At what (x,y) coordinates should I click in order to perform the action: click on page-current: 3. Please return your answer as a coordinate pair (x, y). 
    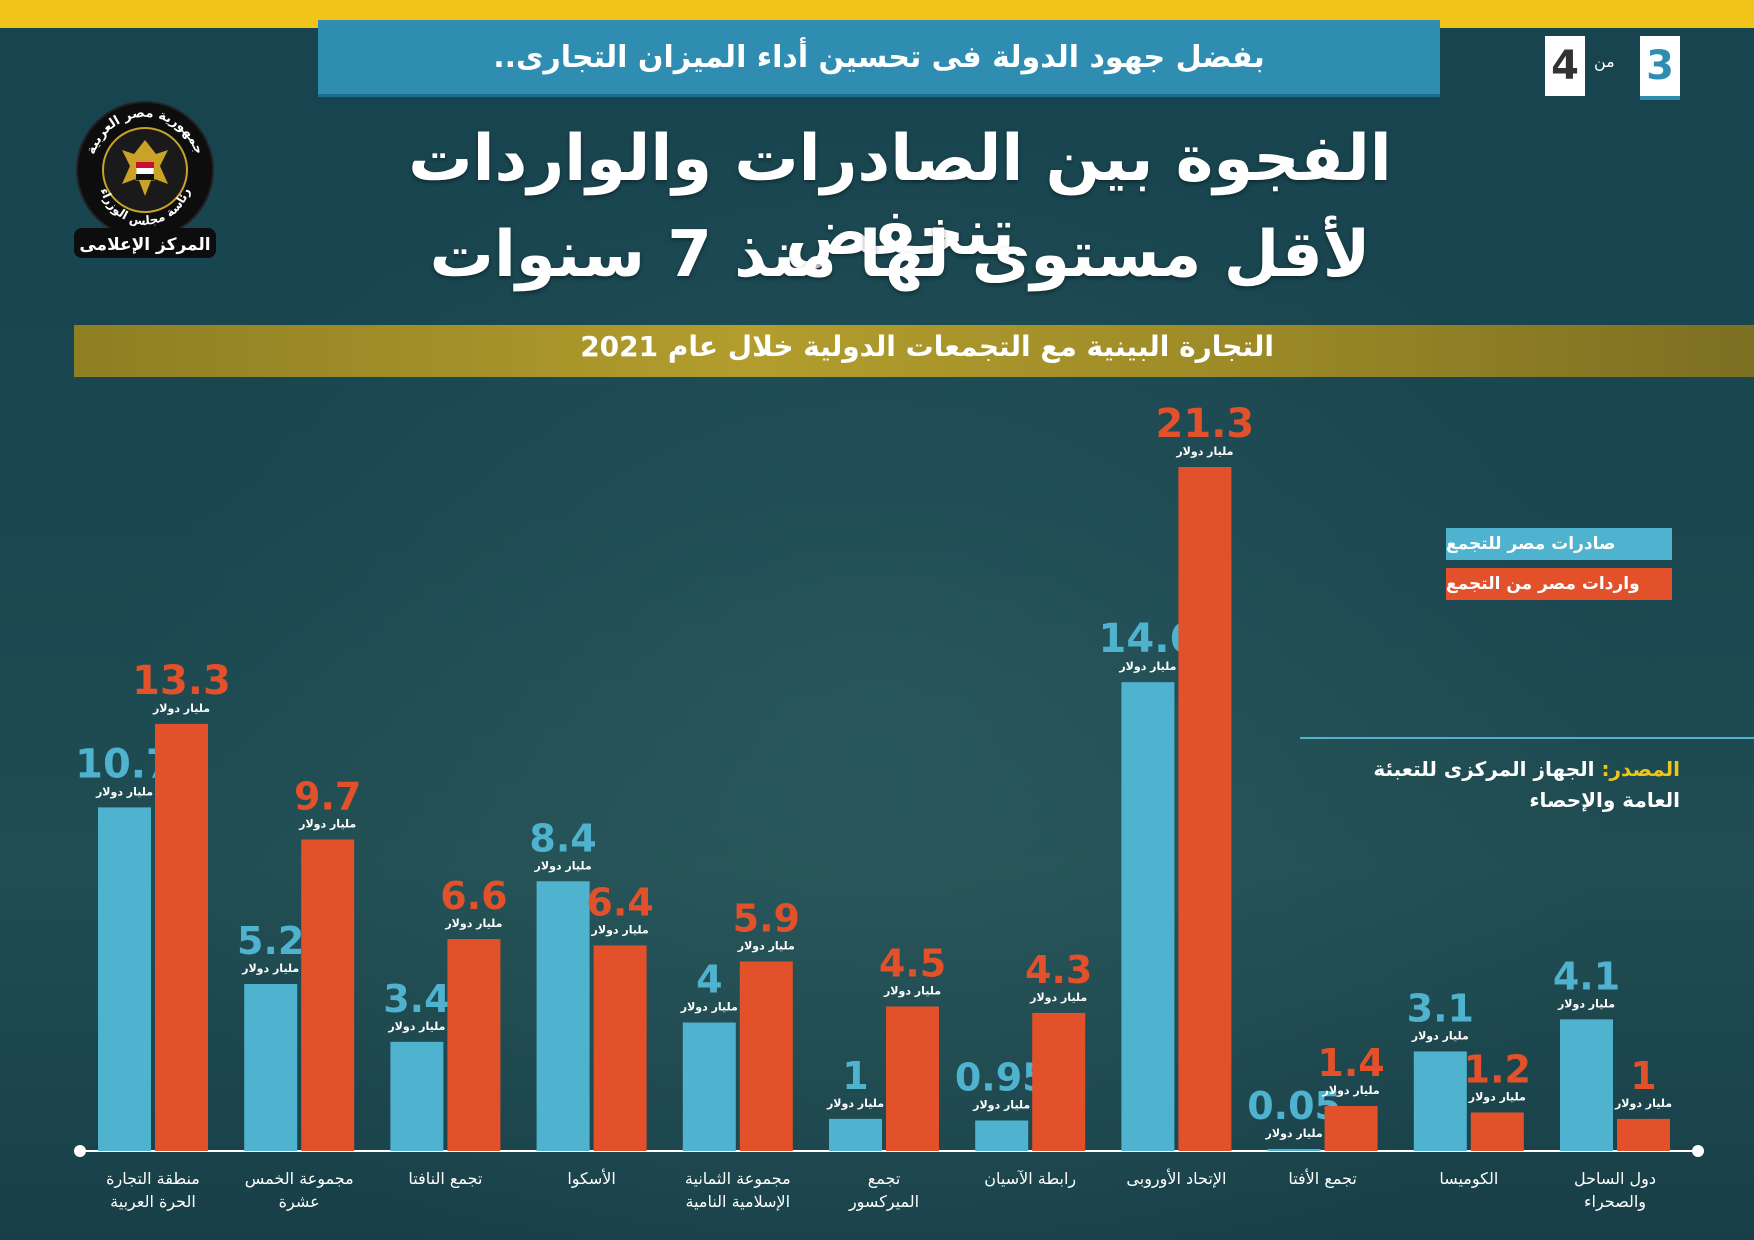
    Looking at the image, I should click on (1660, 68).